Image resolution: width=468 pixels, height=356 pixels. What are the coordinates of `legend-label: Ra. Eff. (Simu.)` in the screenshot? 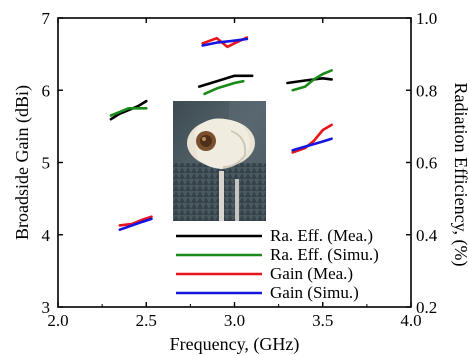 It's located at (324, 254).